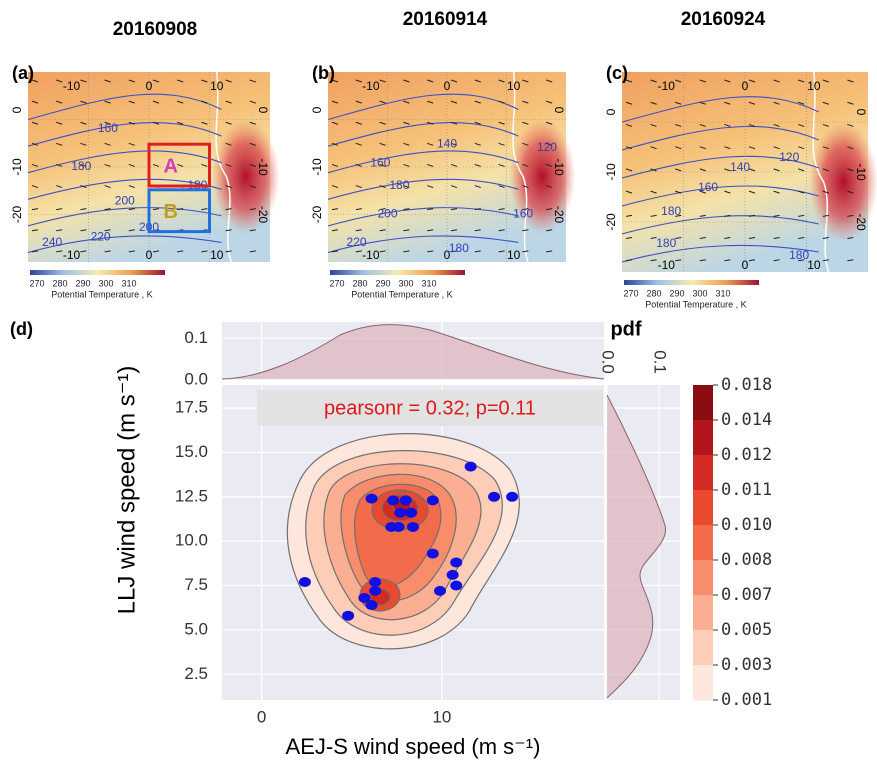  I want to click on y-tick-label: 17.5, so click(191, 407).